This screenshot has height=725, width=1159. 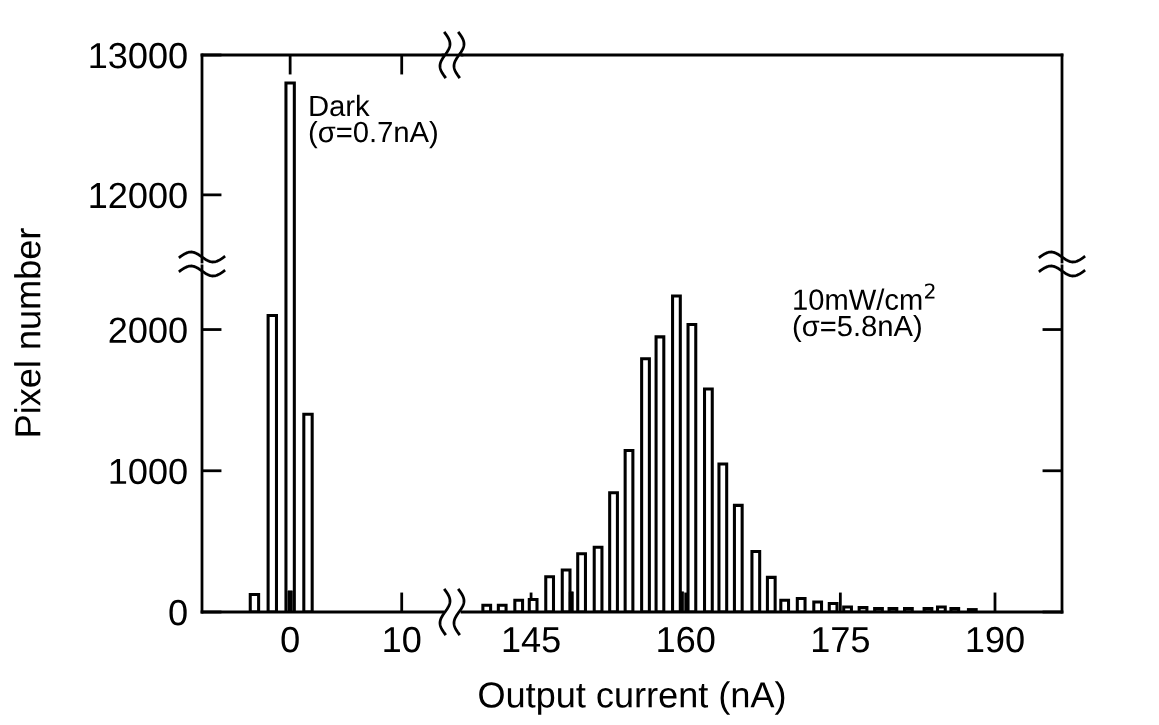 What do you see at coordinates (402, 639) in the screenshot?
I see `x-tick-label: 10` at bounding box center [402, 639].